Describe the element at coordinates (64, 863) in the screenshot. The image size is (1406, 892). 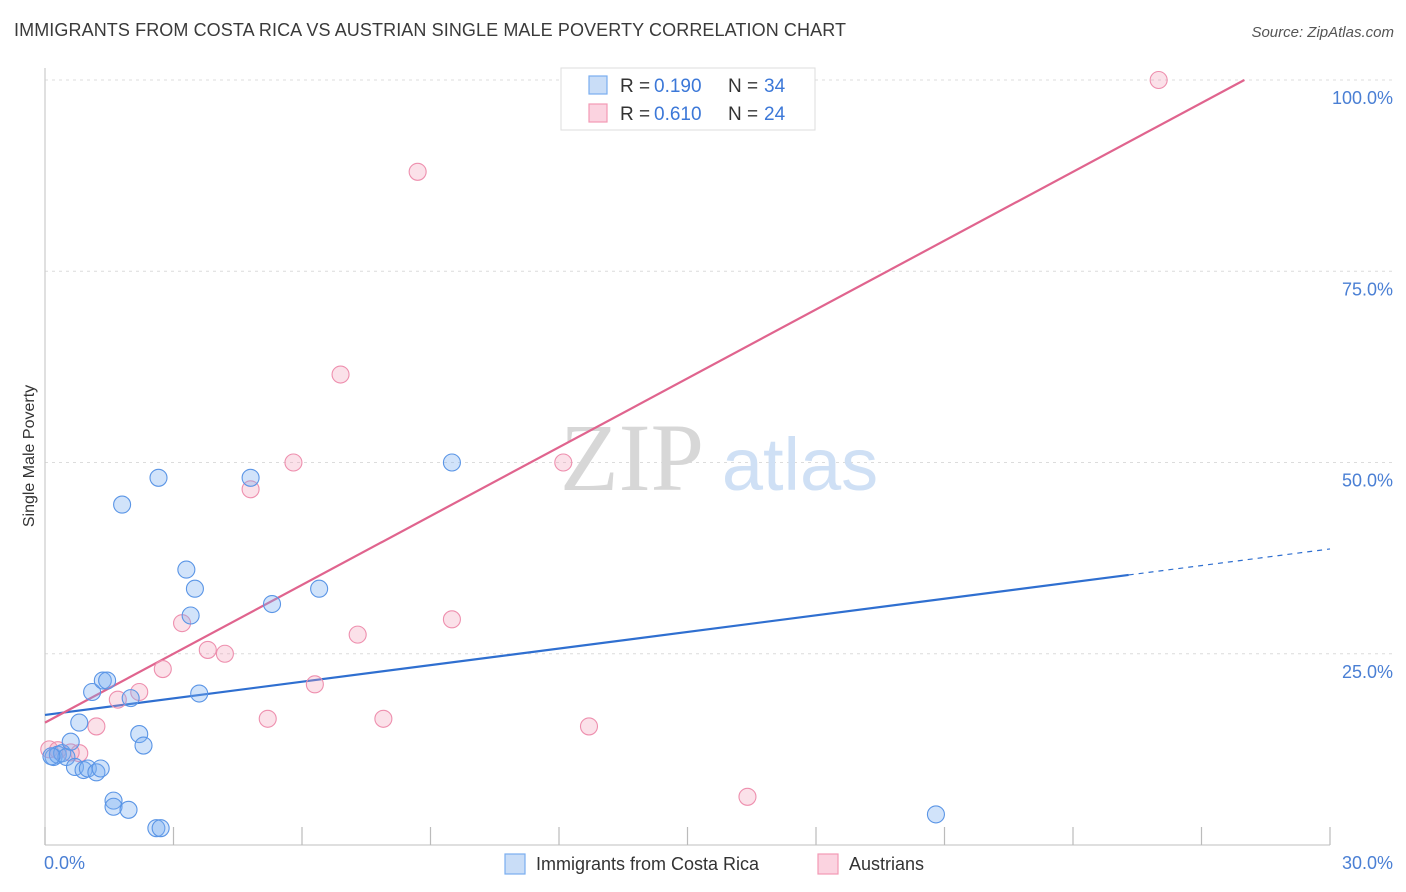
I see `x-tick-label-min: 0.0%` at that location.